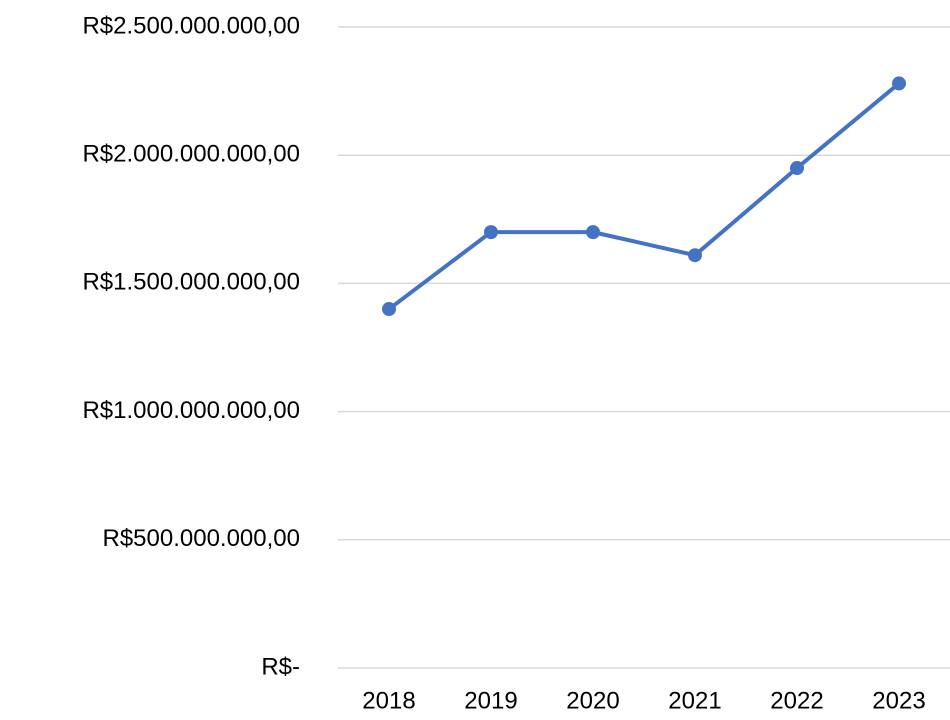  What do you see at coordinates (191, 282) in the screenshot?
I see `y-tick-label: R$1.500.000.000,00` at bounding box center [191, 282].